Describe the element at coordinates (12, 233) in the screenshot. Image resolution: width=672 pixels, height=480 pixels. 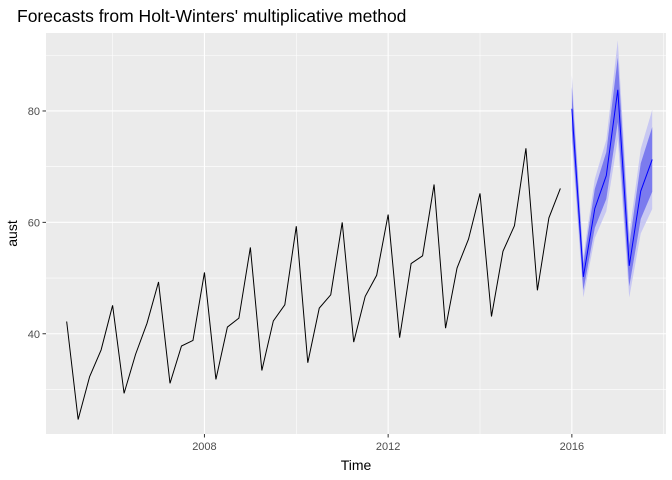
I see `y-axis-title: aust` at that location.